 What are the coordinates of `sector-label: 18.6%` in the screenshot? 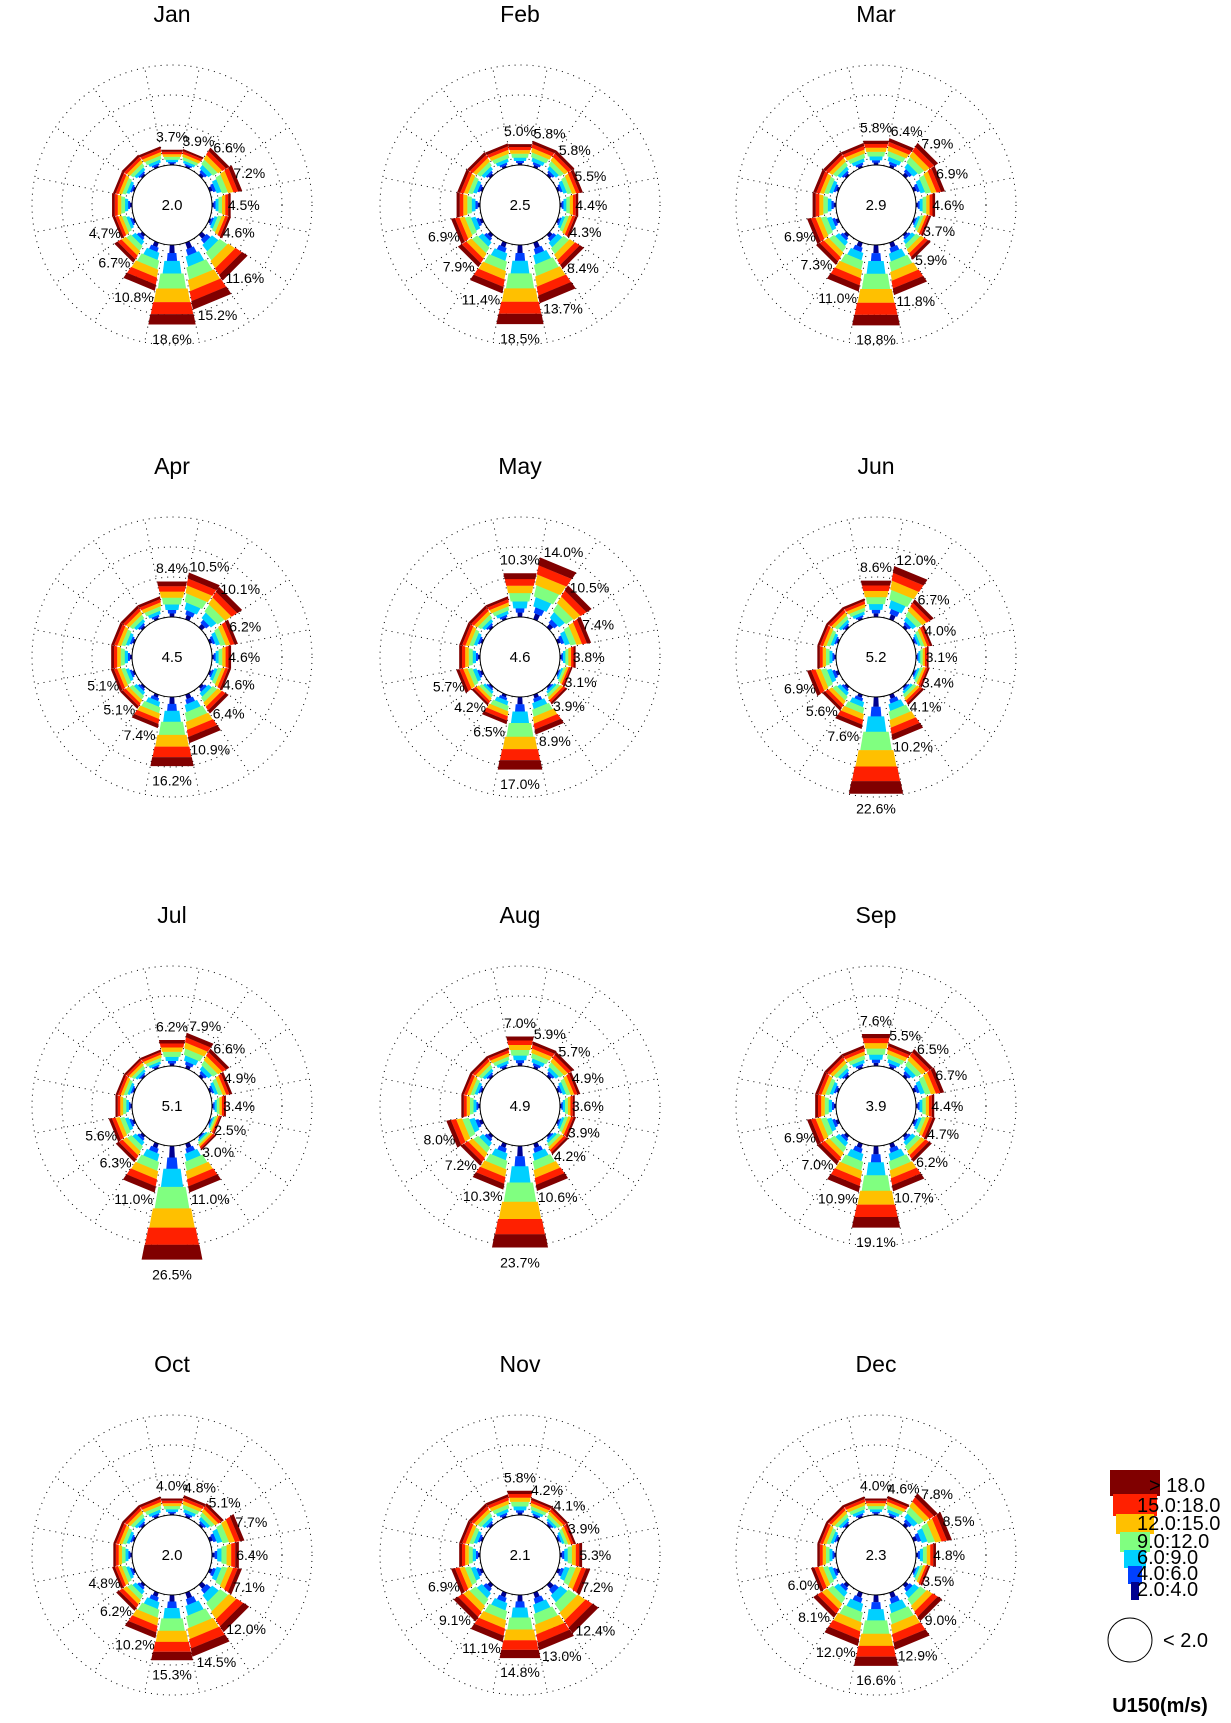 It's located at (172, 339).